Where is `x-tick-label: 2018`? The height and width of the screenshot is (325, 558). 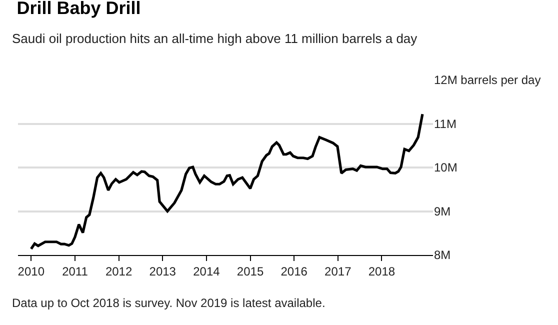 x-tick-label: 2018 is located at coordinates (382, 271).